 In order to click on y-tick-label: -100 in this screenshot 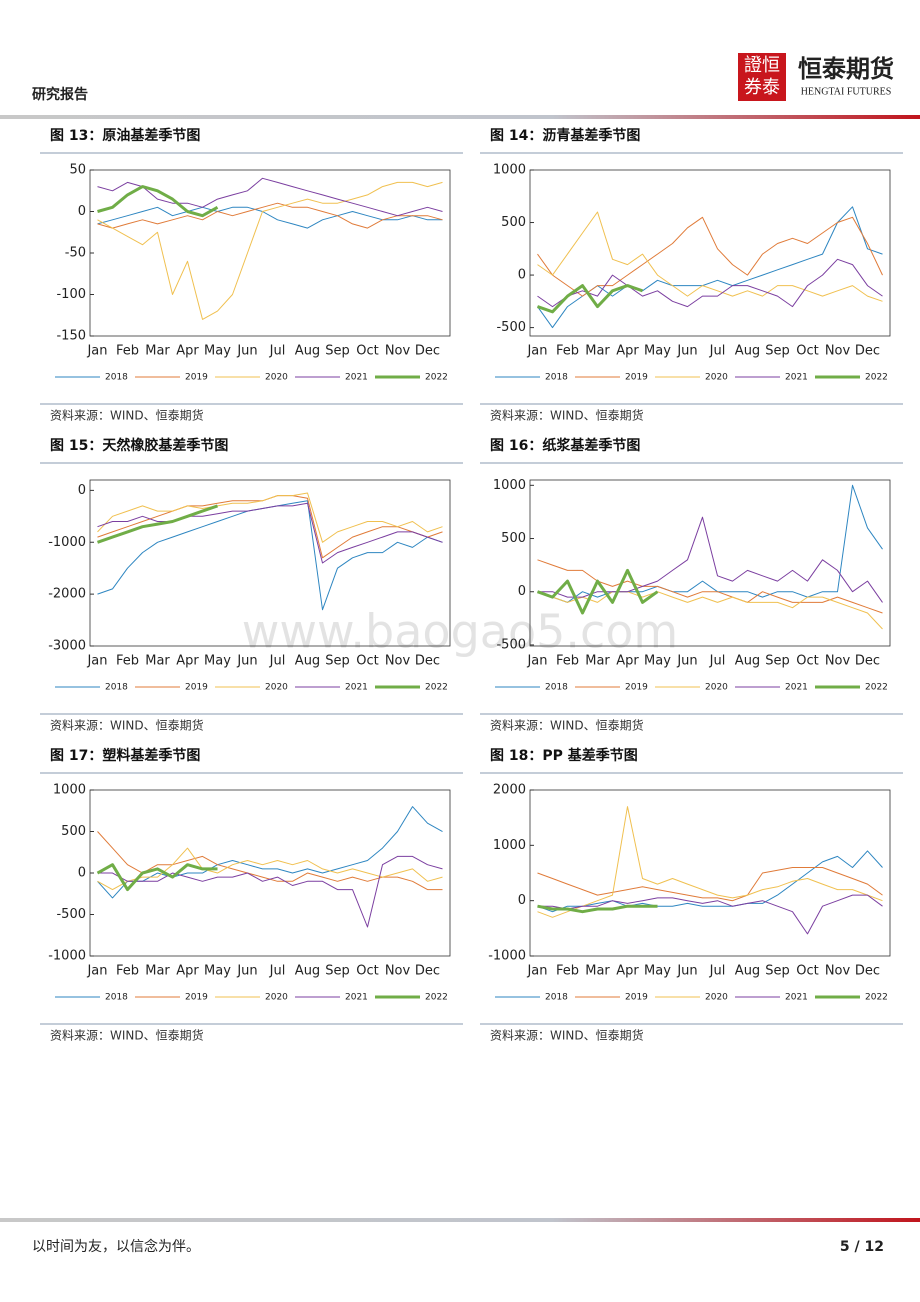, I will do `click(71, 294)`.